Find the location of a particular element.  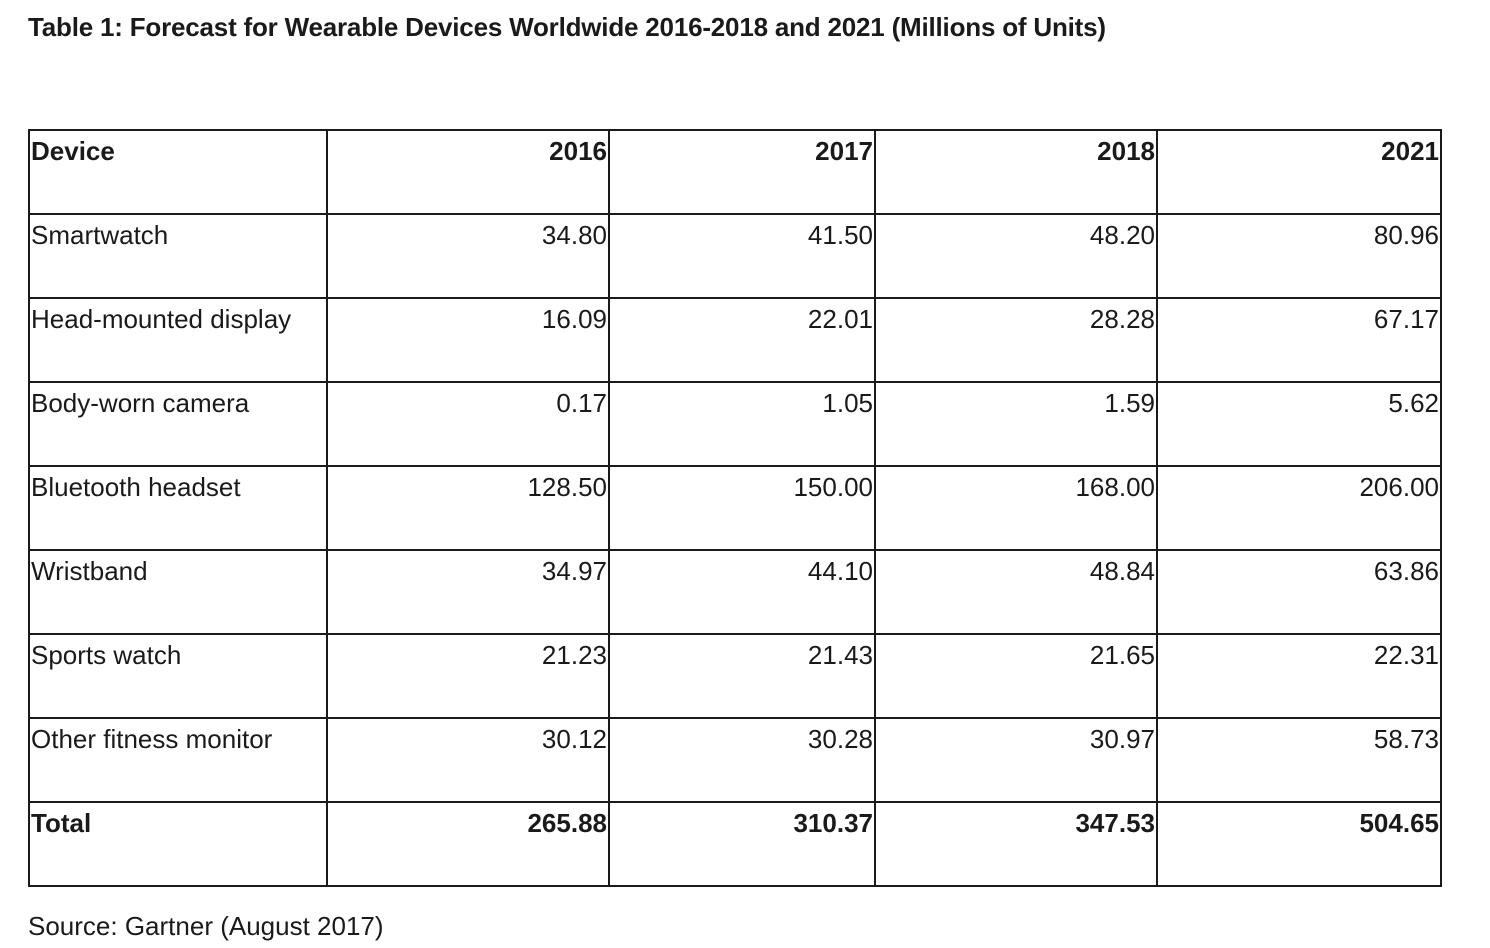

value-cell: 16.09 is located at coordinates (468, 340).